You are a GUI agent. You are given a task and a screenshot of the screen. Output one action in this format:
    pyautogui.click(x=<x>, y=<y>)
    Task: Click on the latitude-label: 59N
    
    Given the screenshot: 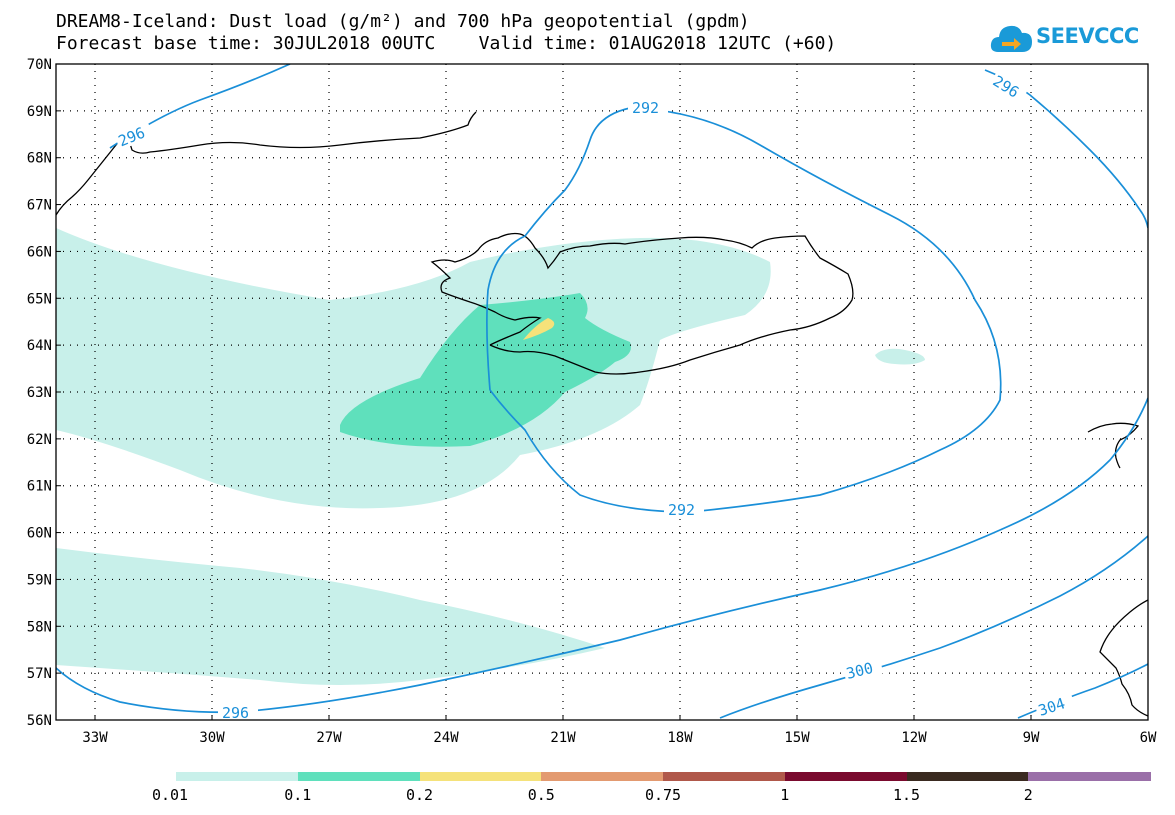 What is the action you would take?
    pyautogui.click(x=39, y=580)
    